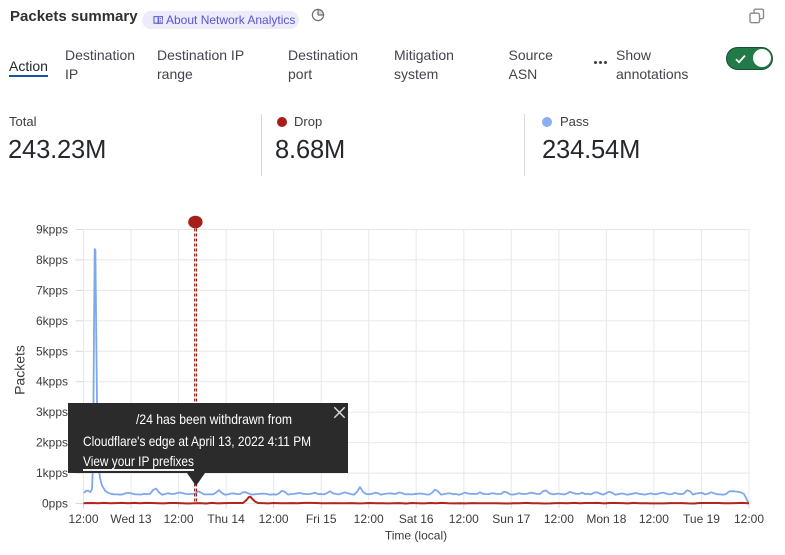 The width and height of the screenshot is (785, 555). I want to click on svg-text: 4kpps, so click(52, 382).